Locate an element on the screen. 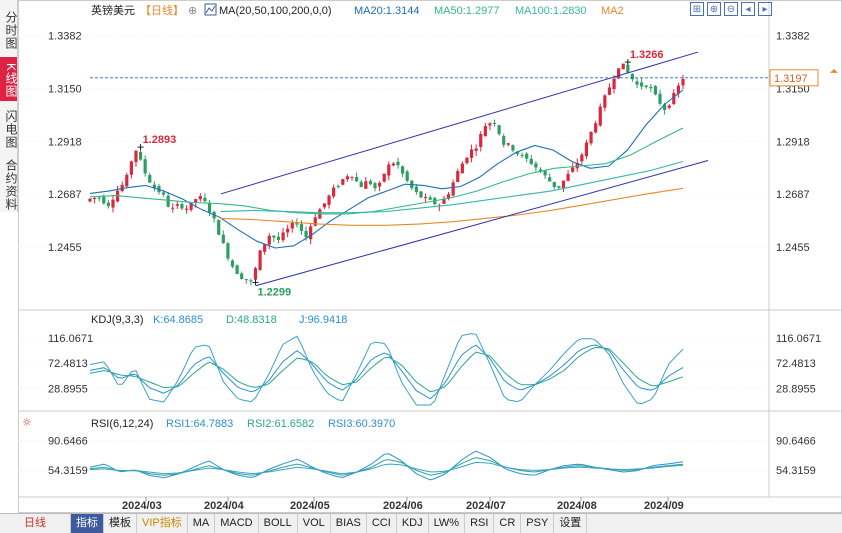 The image size is (842, 533). kdj-title: KDJ(9,3,3) is located at coordinates (117, 320).